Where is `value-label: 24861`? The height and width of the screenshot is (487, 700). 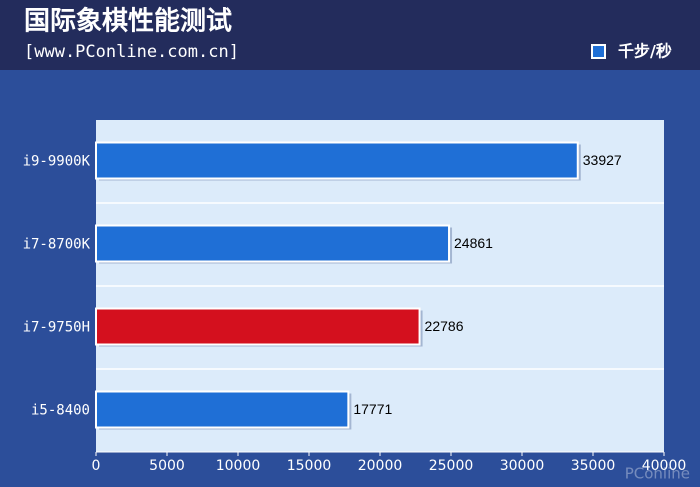 value-label: 24861 is located at coordinates (473, 243).